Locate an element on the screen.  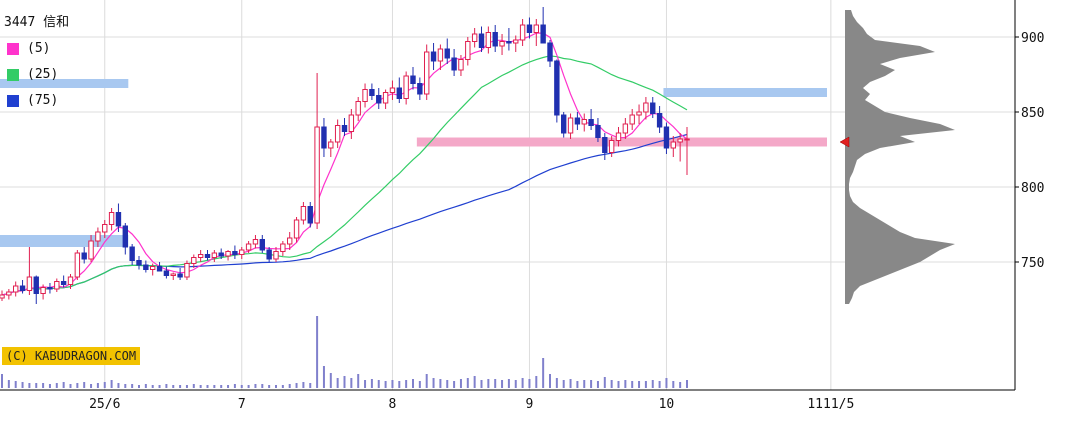
x-tick-label: 9 is located at coordinates (530, 404).